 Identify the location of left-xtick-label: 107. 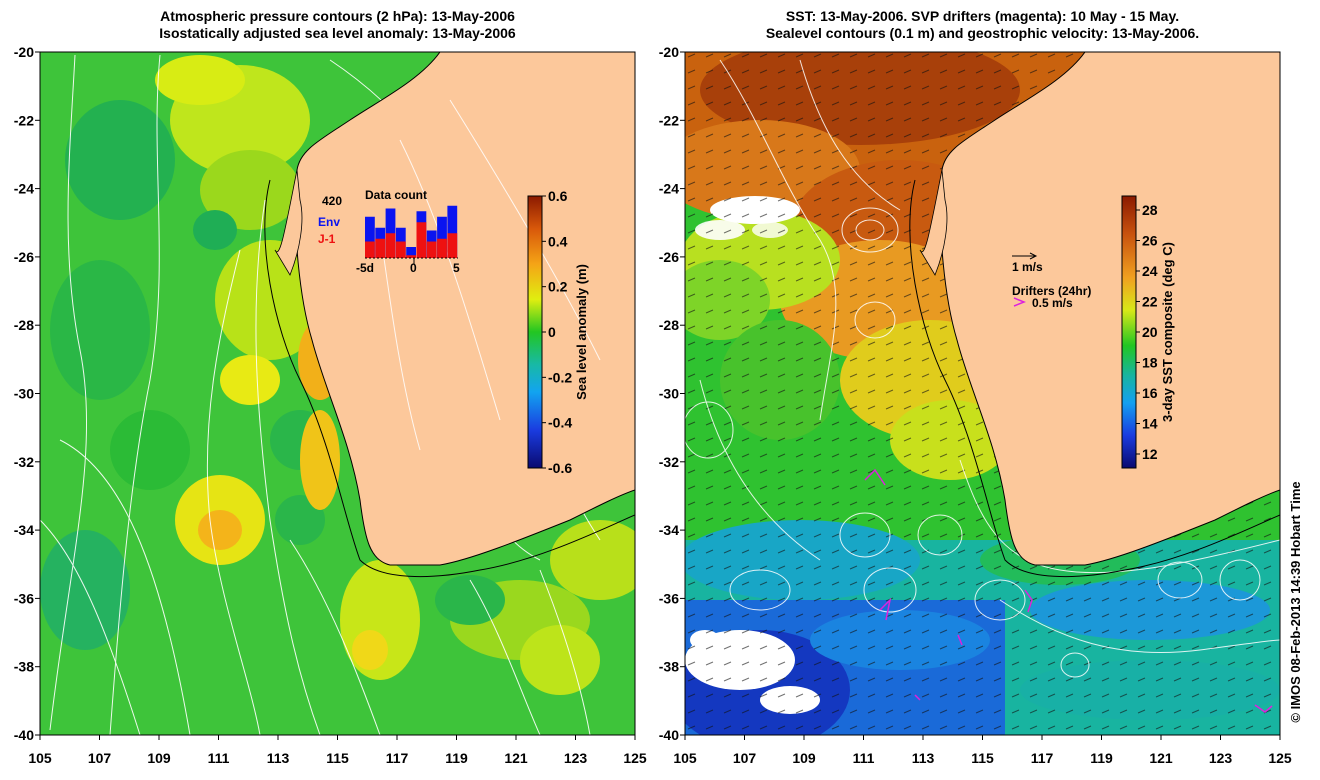
(100, 758).